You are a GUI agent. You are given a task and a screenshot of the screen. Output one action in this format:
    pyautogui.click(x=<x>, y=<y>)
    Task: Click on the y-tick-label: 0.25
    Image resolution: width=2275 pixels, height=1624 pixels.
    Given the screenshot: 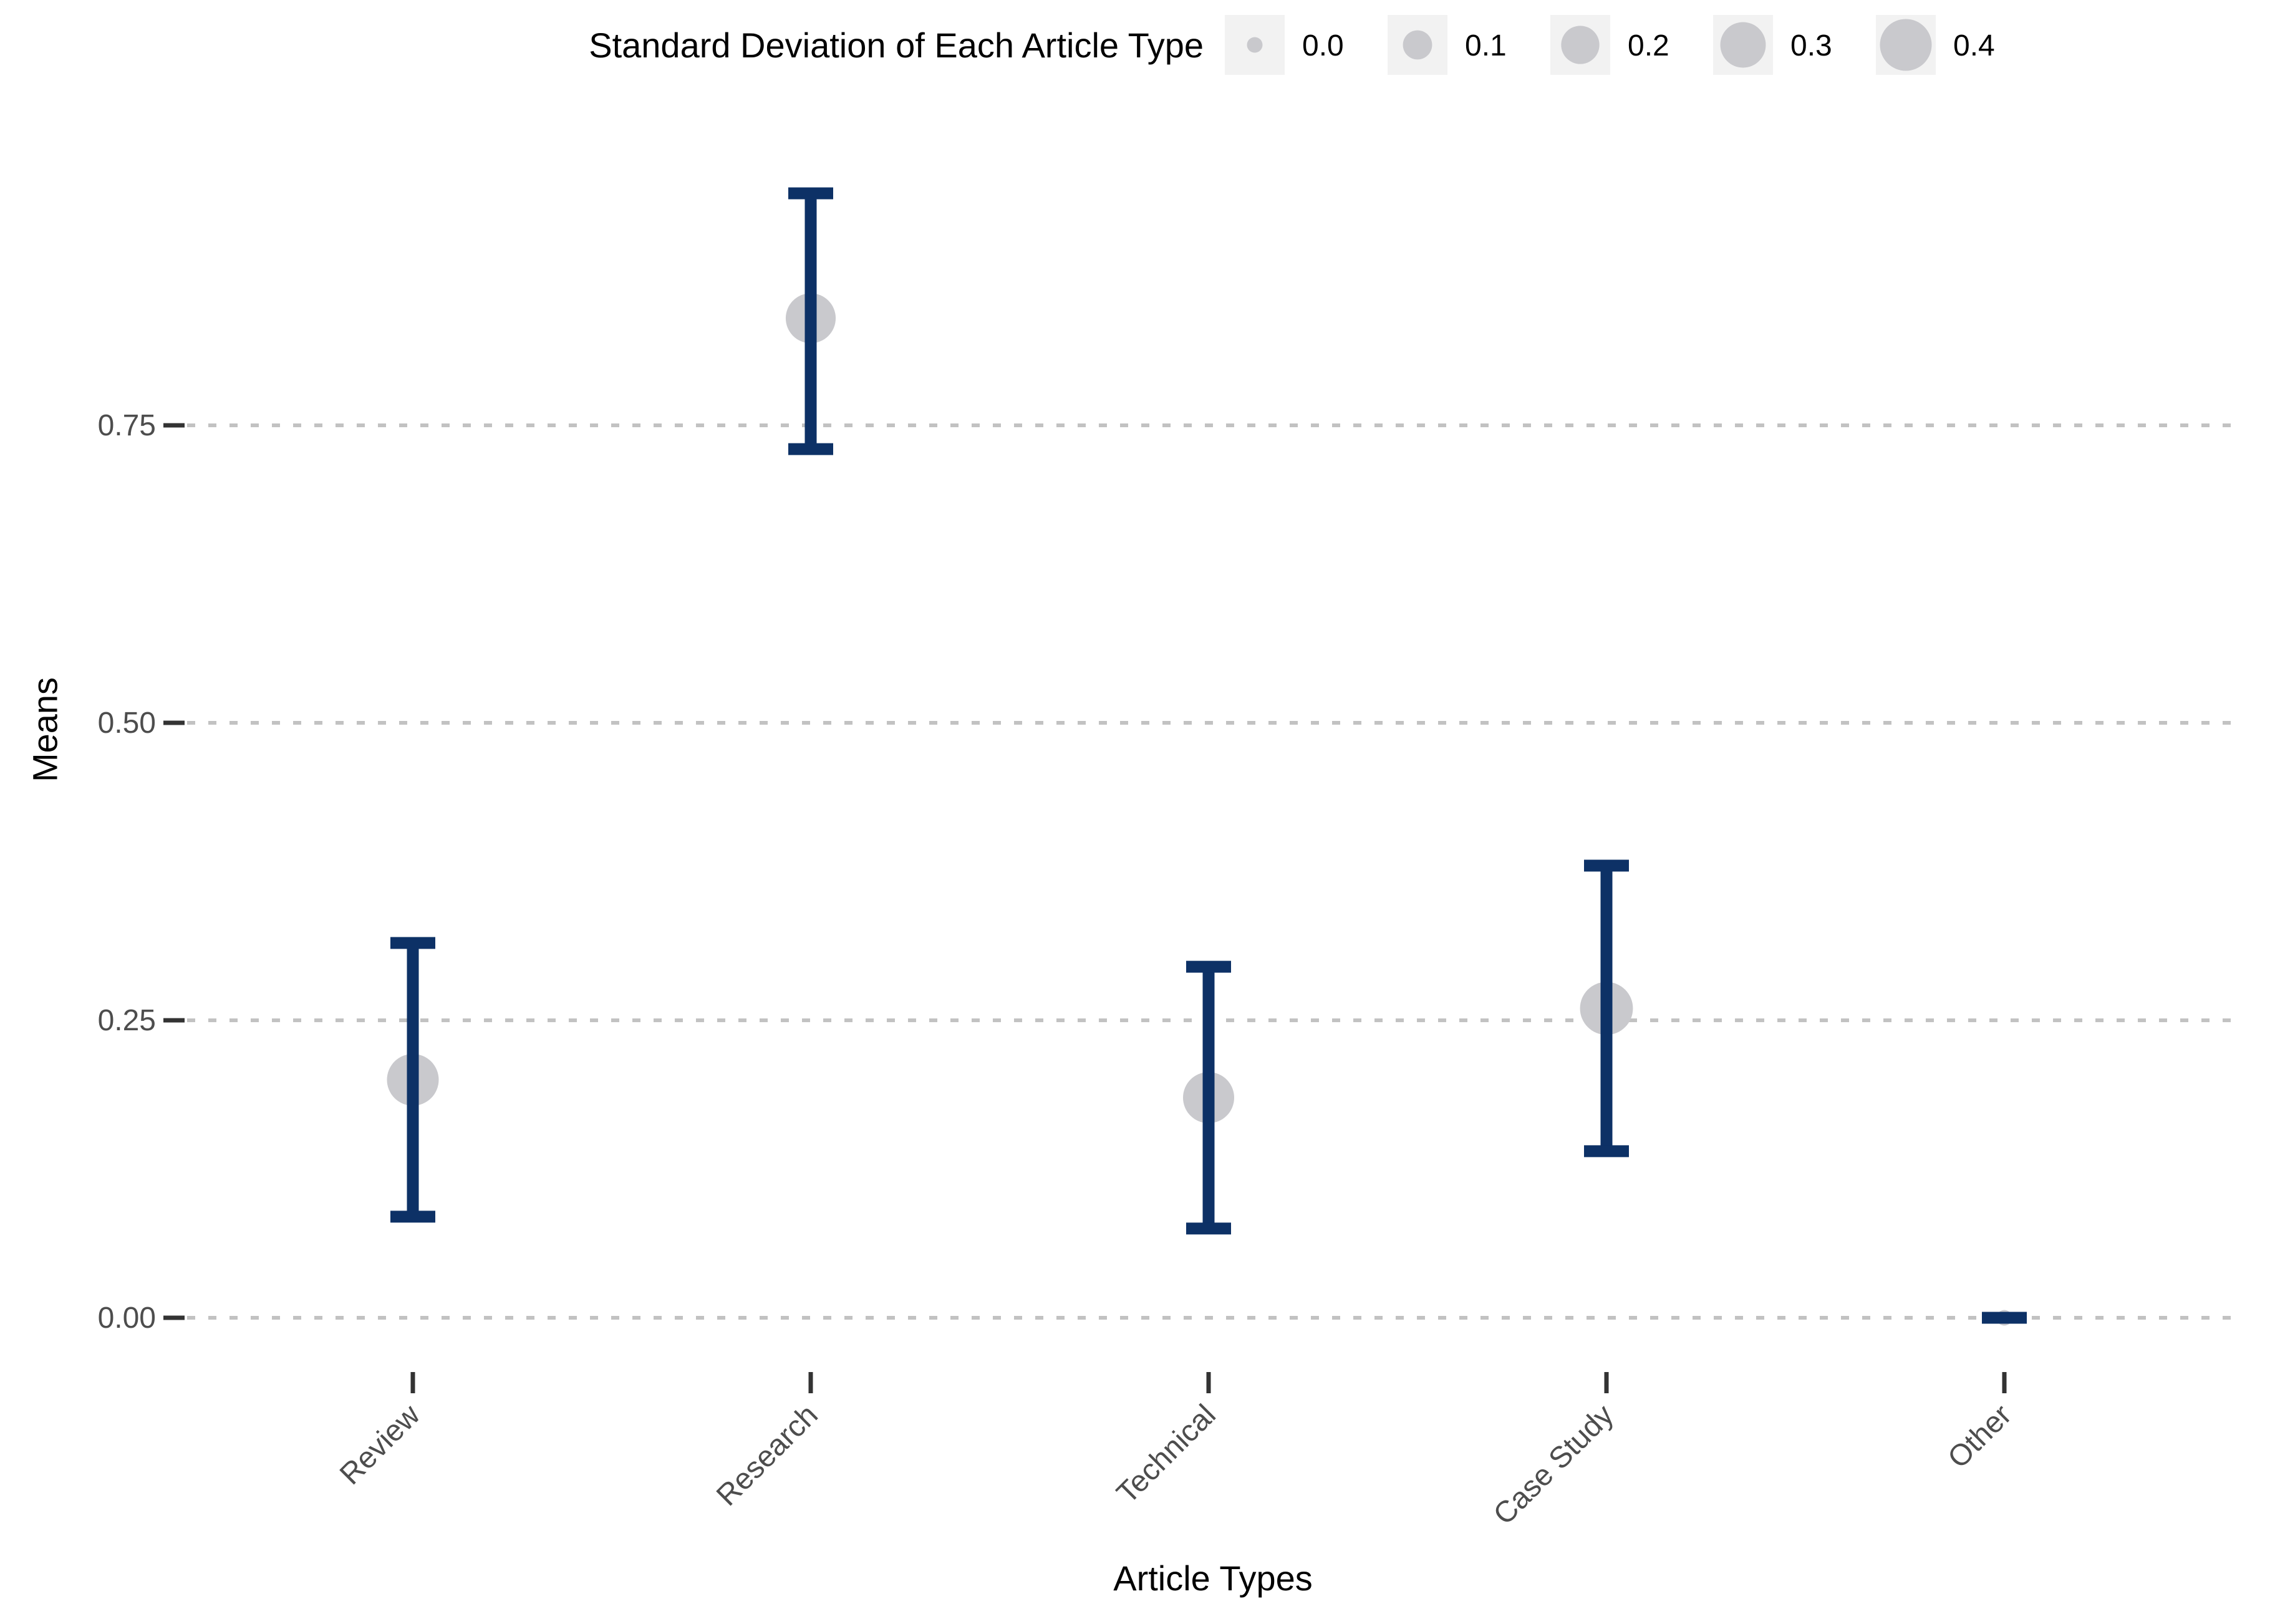 What is the action you would take?
    pyautogui.click(x=127, y=1020)
    